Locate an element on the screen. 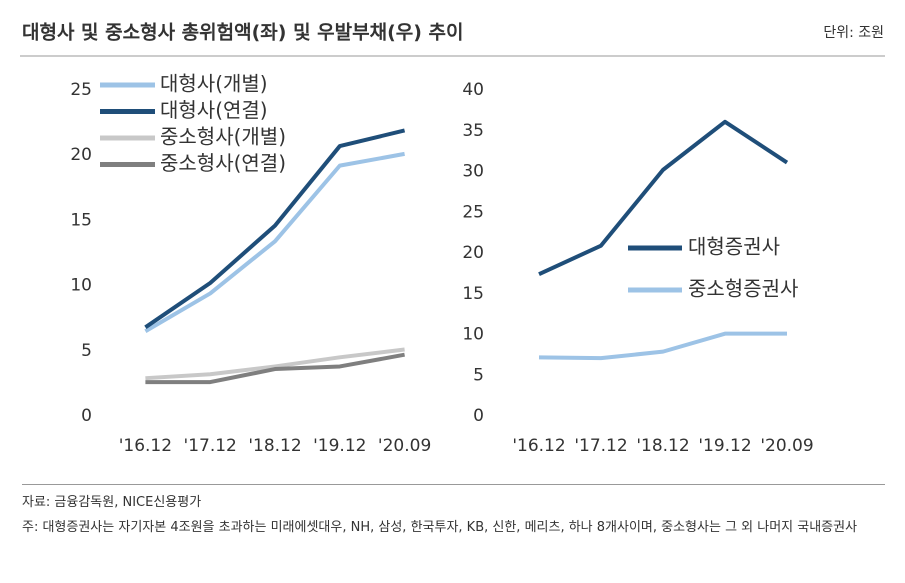  legend-label: 중소형사(연결) is located at coordinates (223, 163).